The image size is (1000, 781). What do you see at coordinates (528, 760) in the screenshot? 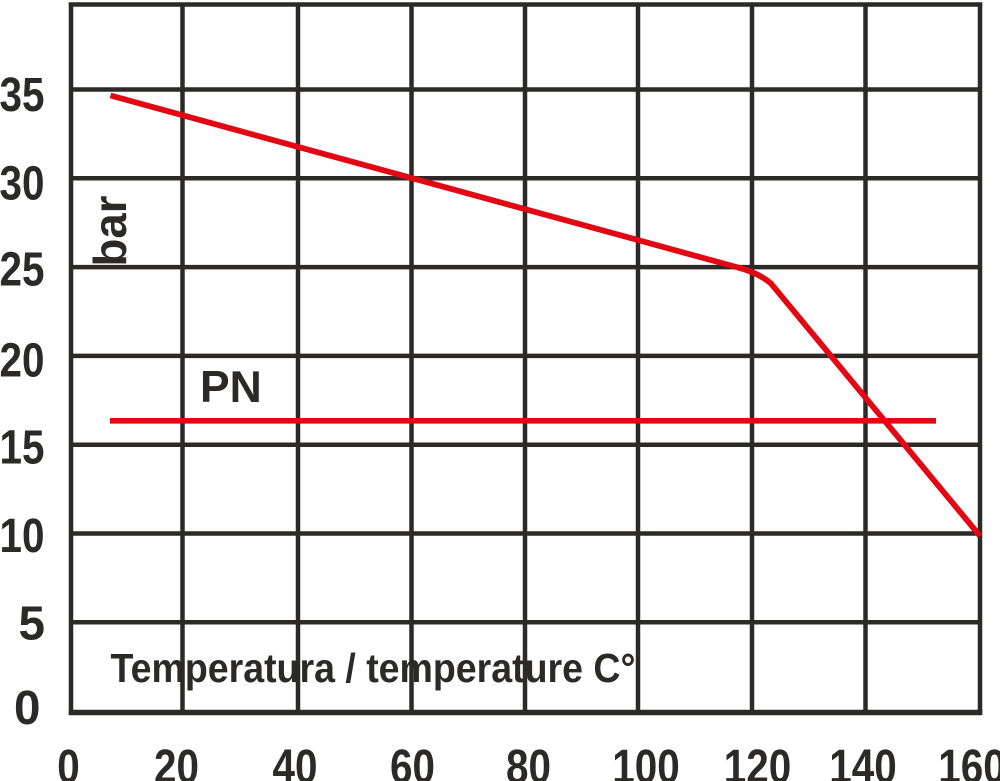
I see `svg-text: 80` at bounding box center [528, 760].